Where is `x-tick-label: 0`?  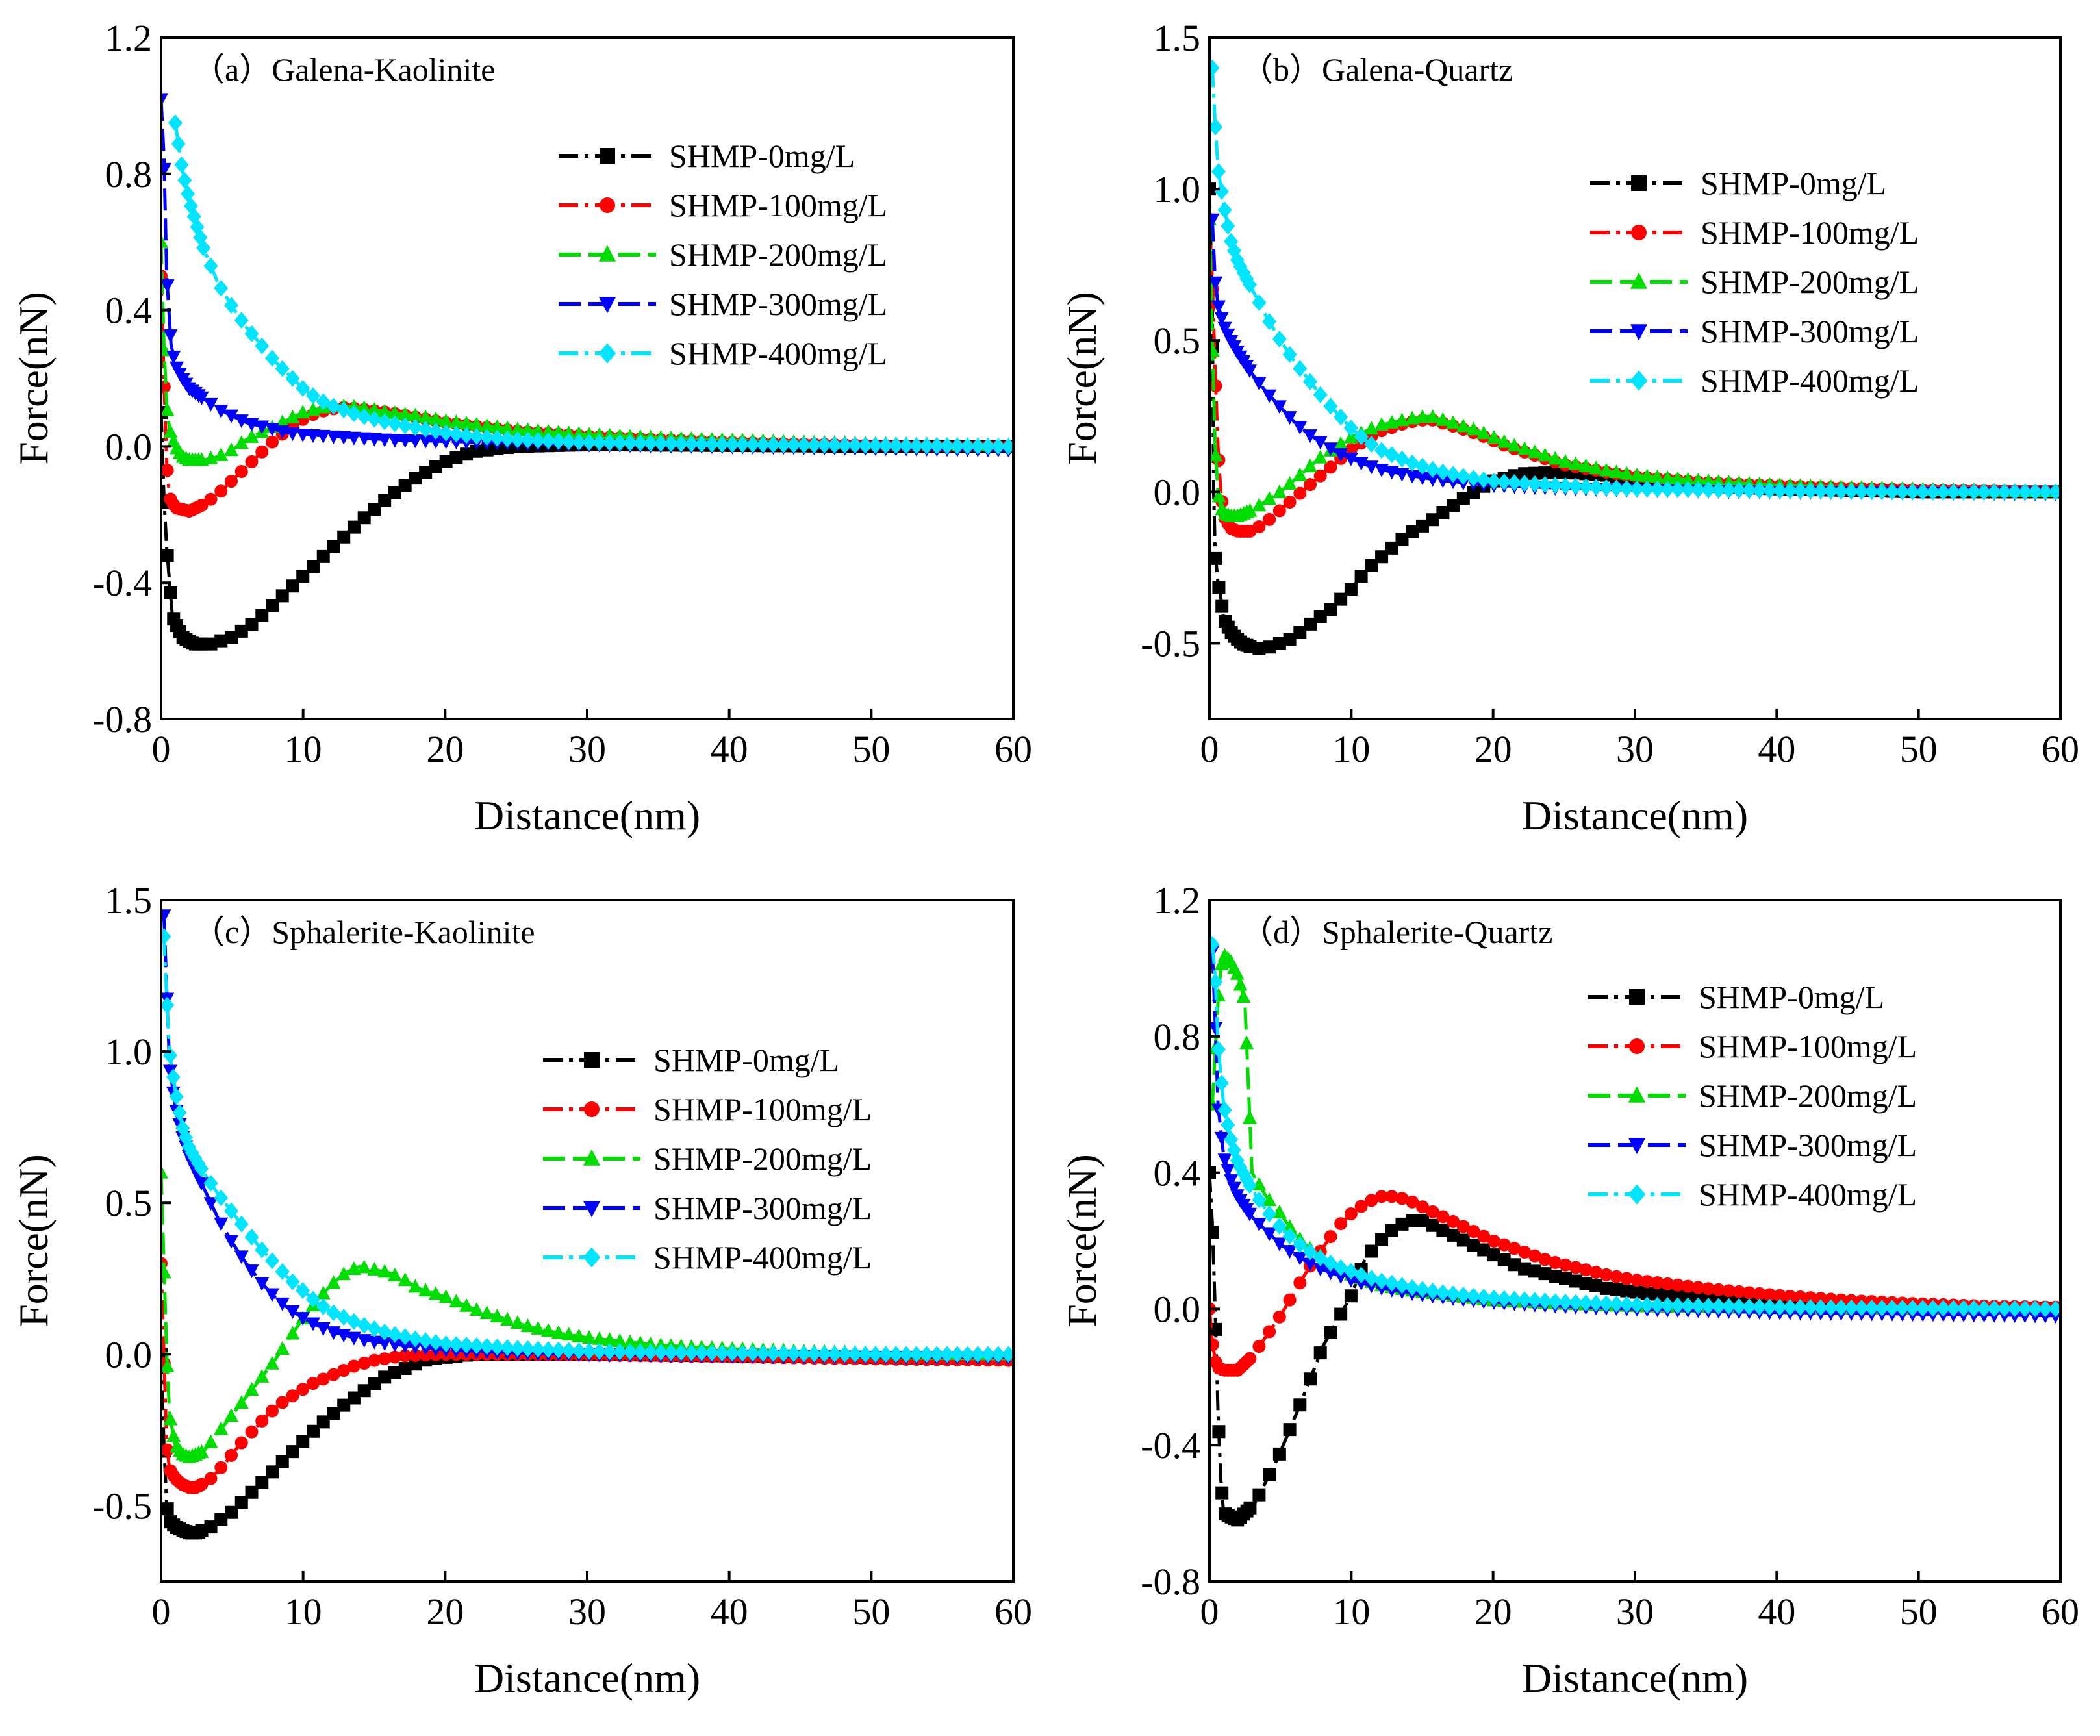
x-tick-label: 0 is located at coordinates (161, 1612).